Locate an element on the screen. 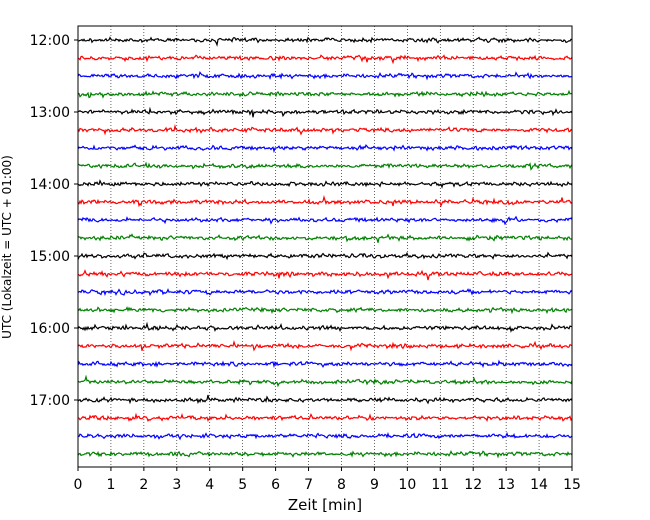 Image resolution: width=650 pixels, height=520 pixels. x-axis-label: Zeit [min] is located at coordinates (325, 505).